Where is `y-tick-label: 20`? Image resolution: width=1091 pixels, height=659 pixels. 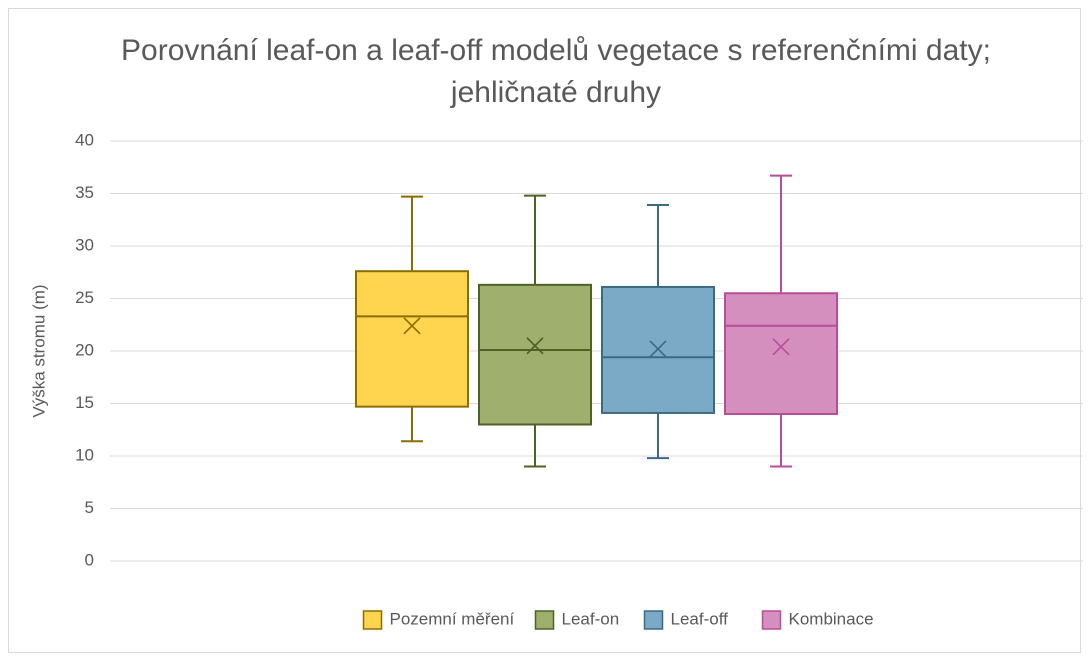 y-tick-label: 20 is located at coordinates (84, 349).